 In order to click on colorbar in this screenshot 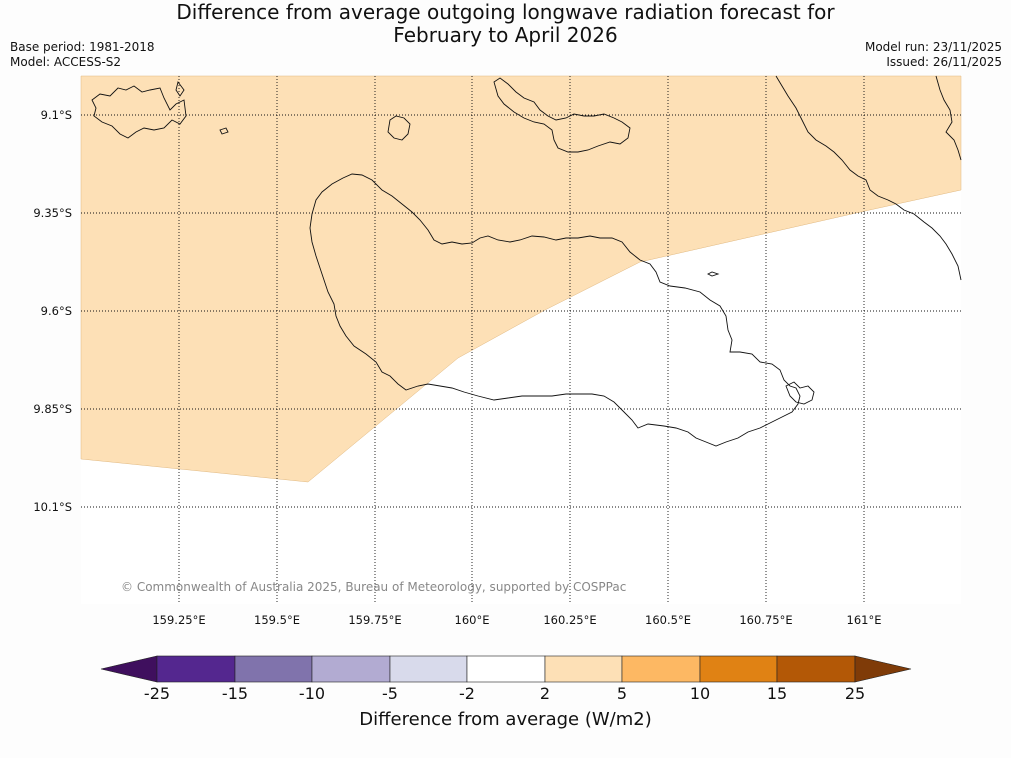, I will do `click(506, 669)`.